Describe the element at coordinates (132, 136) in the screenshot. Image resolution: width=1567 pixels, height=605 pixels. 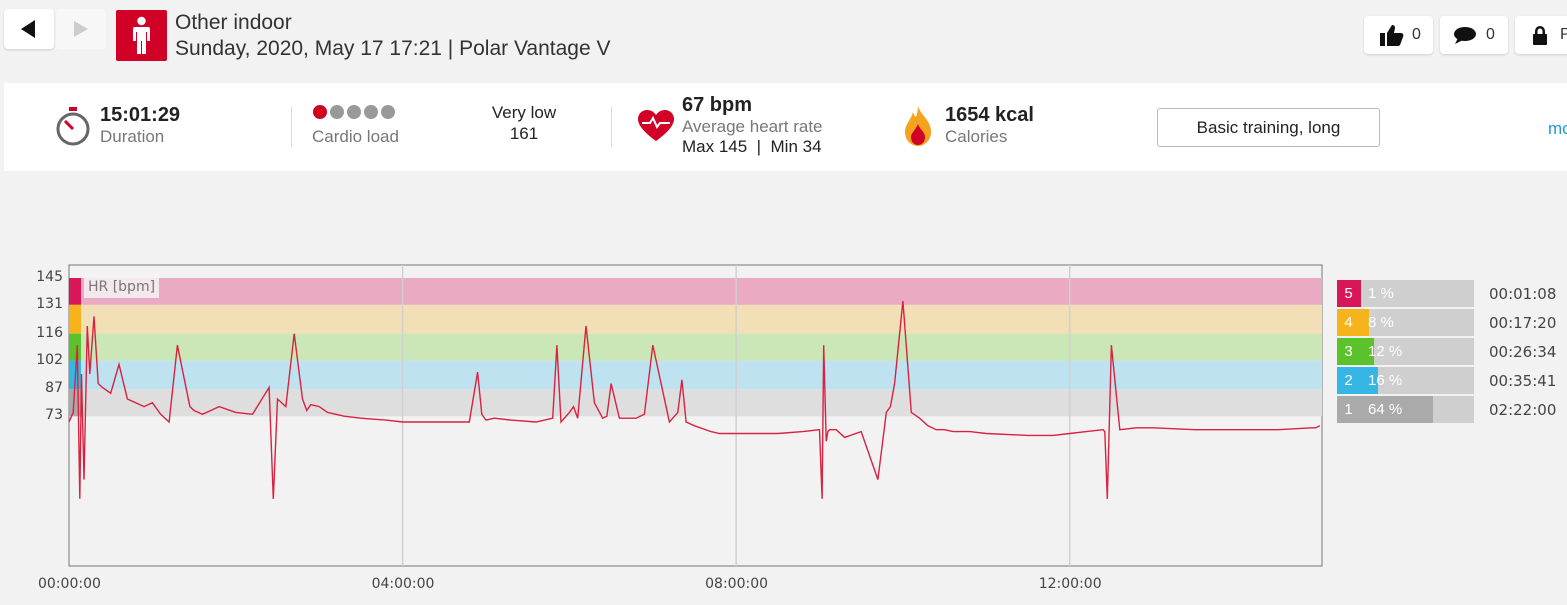
I see `duration-label: Duration` at that location.